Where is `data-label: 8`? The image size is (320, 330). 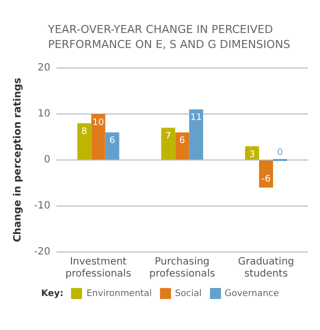
data-label: 8 is located at coordinates (84, 132).